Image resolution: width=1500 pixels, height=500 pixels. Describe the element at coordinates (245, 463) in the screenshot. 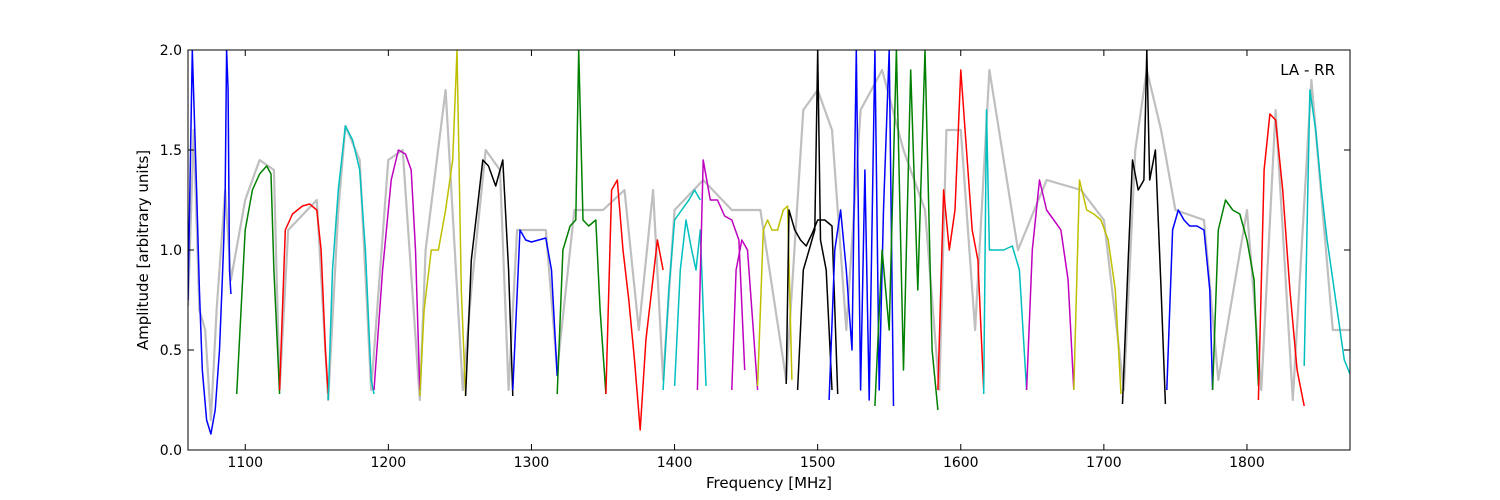

I see `x-tick-label: 1100` at that location.